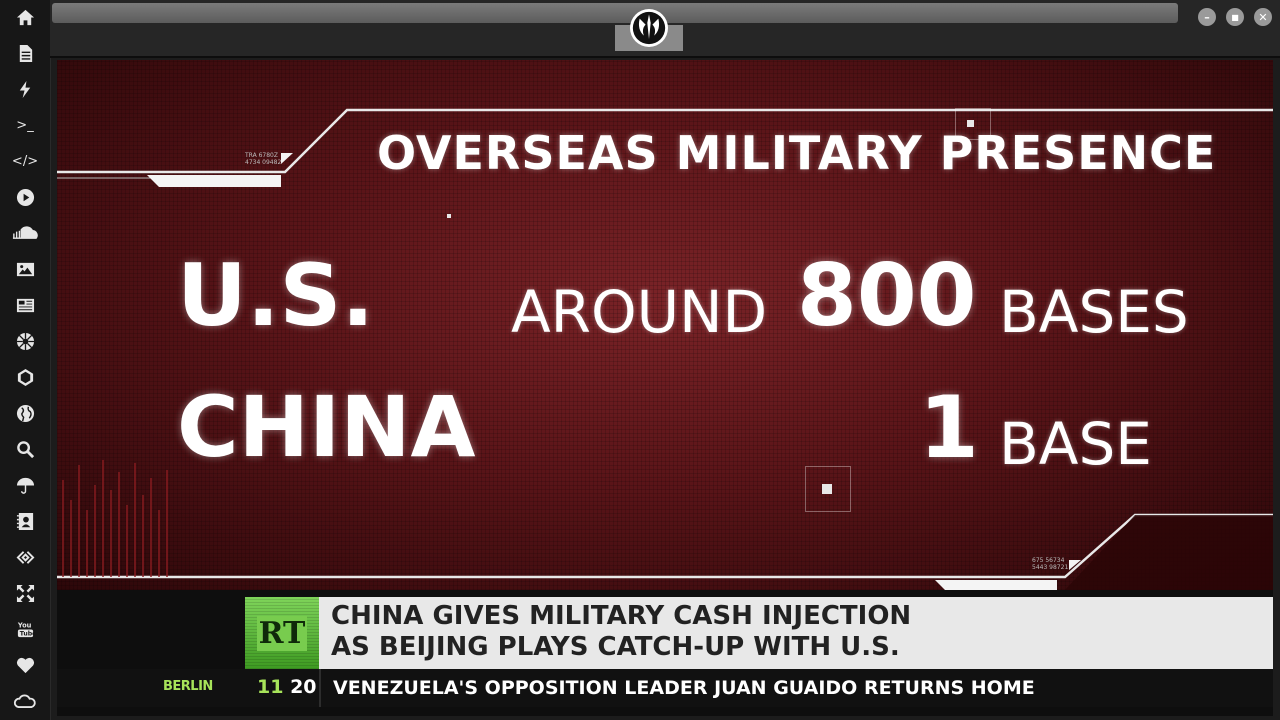 This screenshot has width=1280, height=720. I want to click on svg-text: Tube, so click(26, 633).